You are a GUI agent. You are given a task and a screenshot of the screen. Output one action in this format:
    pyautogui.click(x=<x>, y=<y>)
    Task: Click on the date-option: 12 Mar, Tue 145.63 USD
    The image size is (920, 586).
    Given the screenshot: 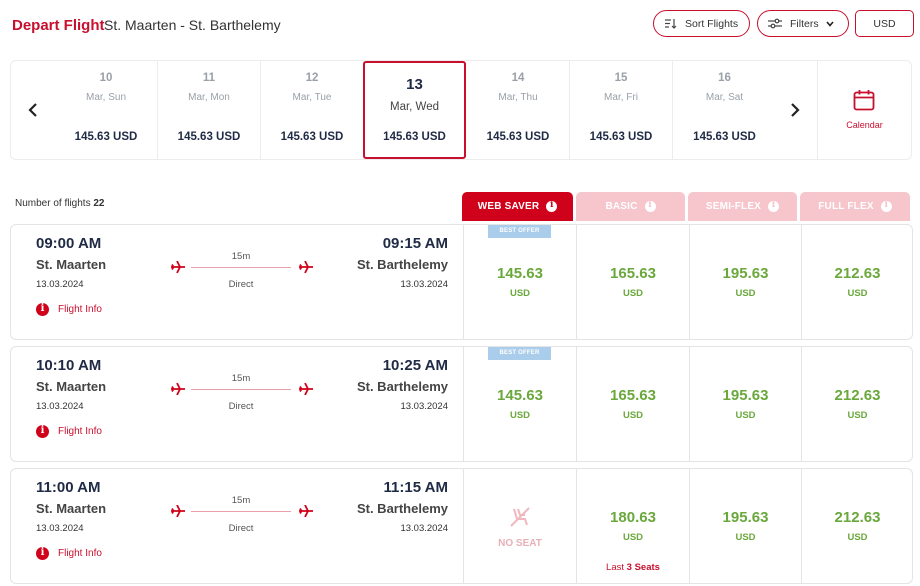 What is the action you would take?
    pyautogui.click(x=312, y=110)
    